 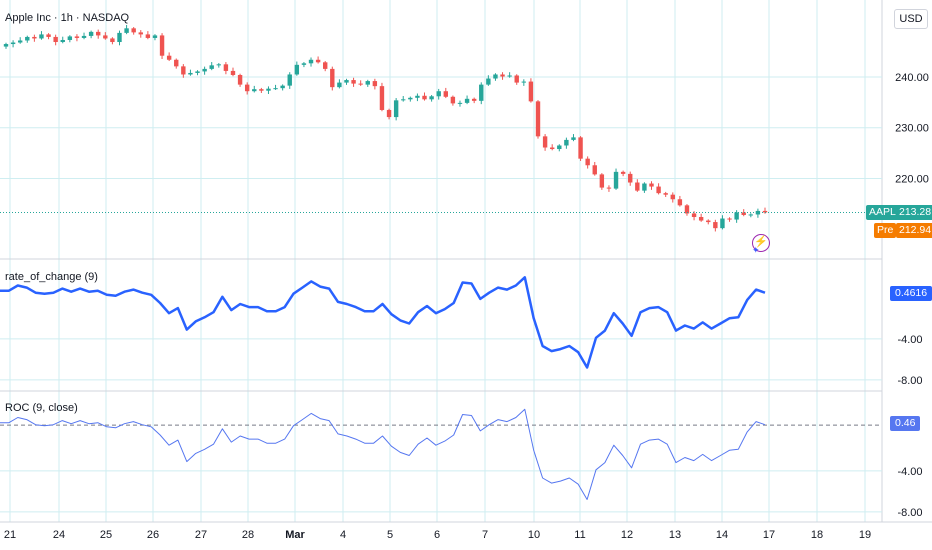 What do you see at coordinates (882, 212) in the screenshot?
I see `last-price-symbol-tag: AAPL` at bounding box center [882, 212].